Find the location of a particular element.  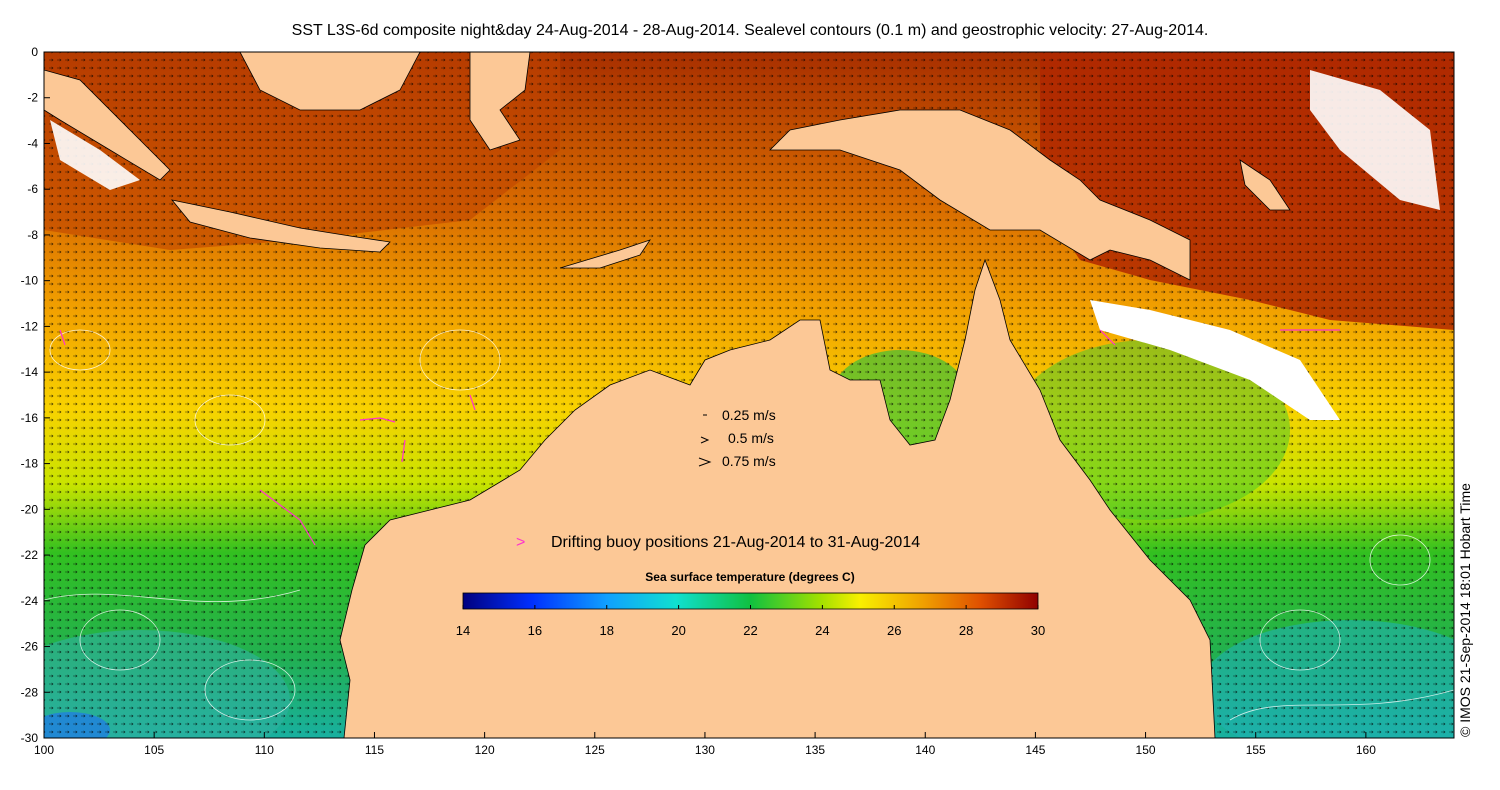

sulawesi-land is located at coordinates (500, 101).